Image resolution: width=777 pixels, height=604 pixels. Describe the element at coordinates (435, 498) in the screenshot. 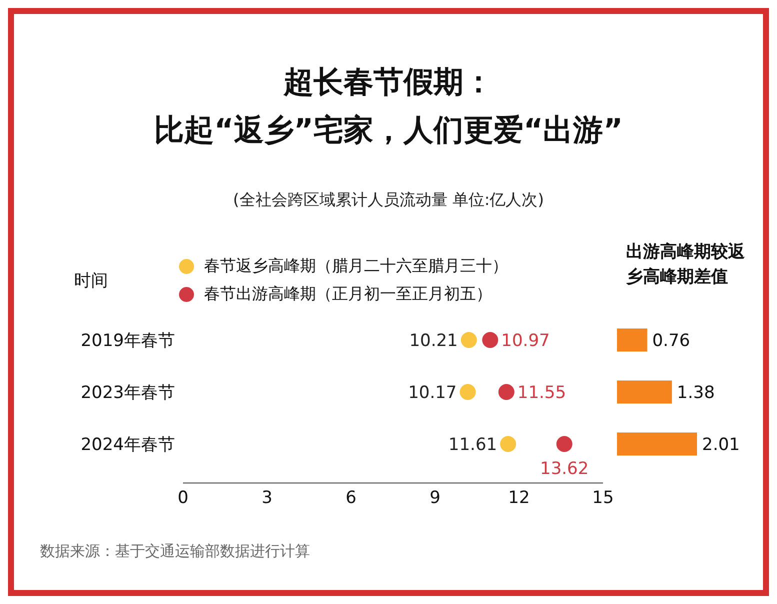

I see `x-tick-label: 9` at that location.